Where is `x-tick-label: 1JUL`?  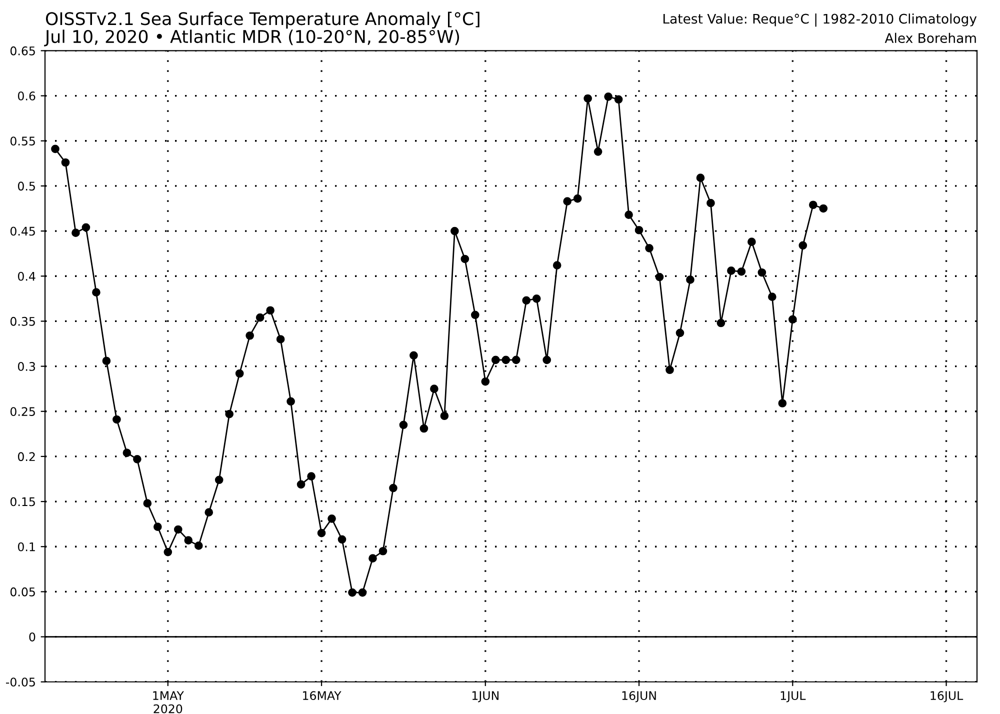 x-tick-label: 1JUL is located at coordinates (793, 696).